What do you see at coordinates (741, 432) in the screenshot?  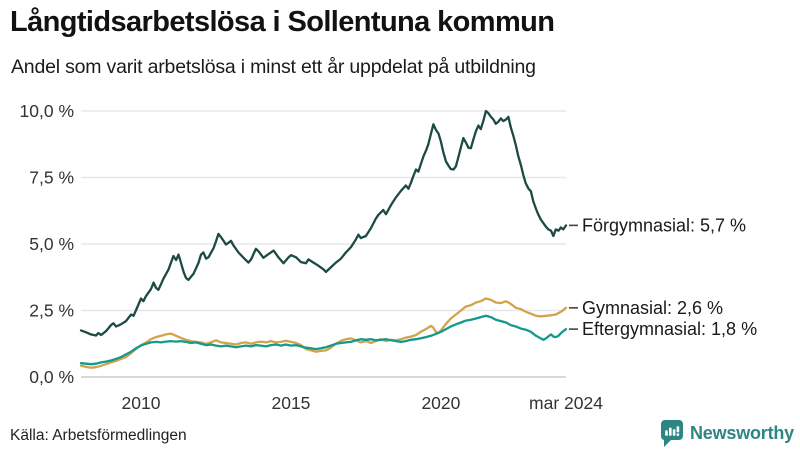 I see `brand-name: Newsworthy` at bounding box center [741, 432].